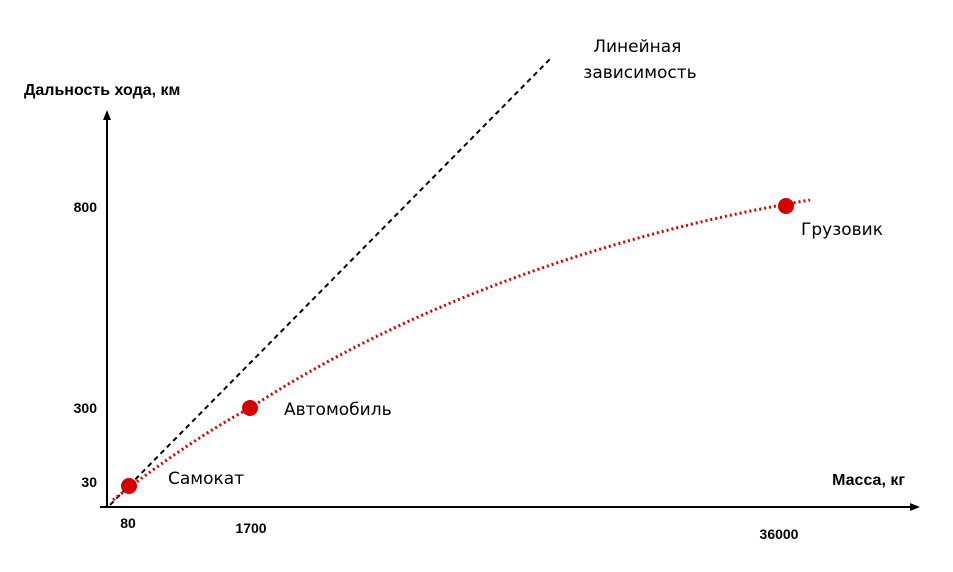  Describe the element at coordinates (250, 528) in the screenshot. I see `x-tick-label: 1700` at that location.